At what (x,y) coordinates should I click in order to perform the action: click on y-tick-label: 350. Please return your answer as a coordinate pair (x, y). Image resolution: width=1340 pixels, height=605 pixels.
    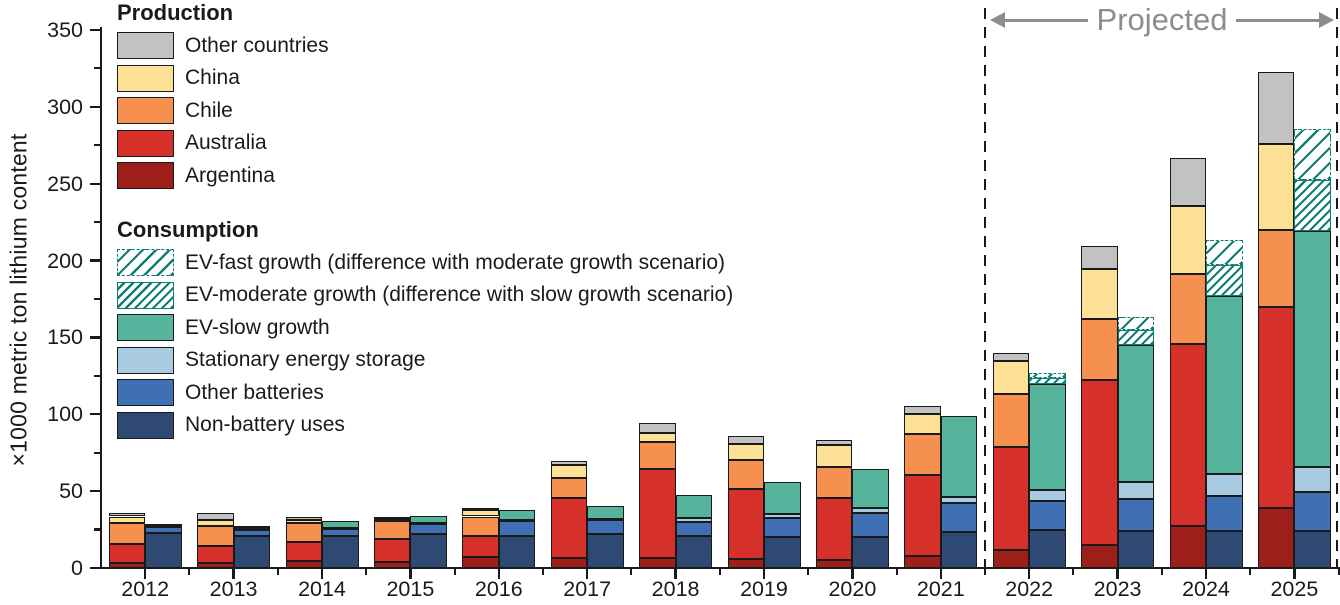
    Looking at the image, I should click on (65, 30).